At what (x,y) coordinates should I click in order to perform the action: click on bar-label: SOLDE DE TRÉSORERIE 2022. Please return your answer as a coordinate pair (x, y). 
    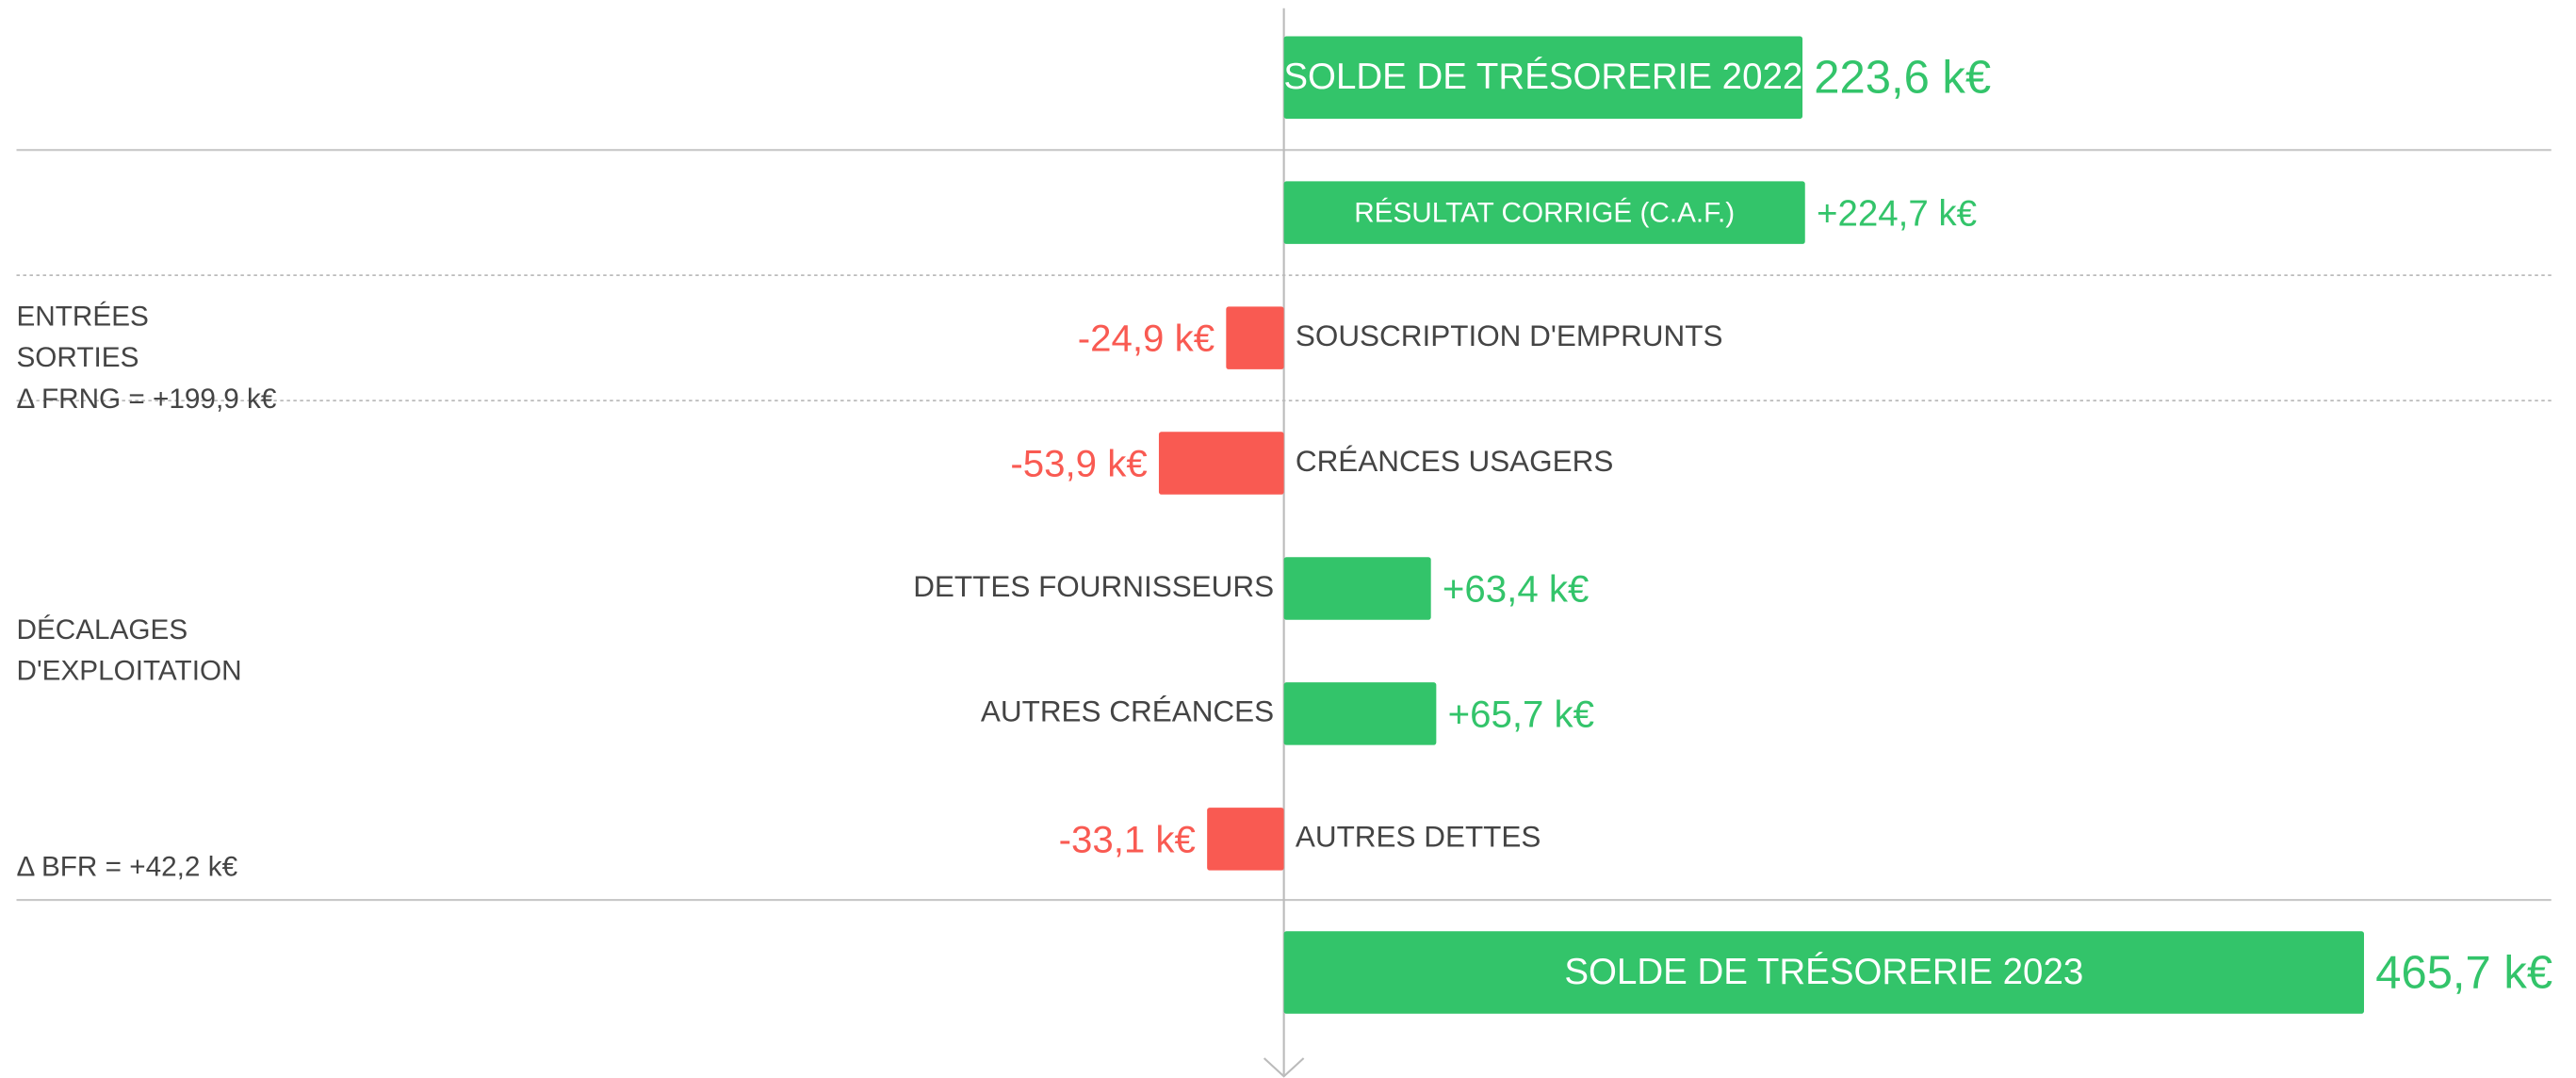
    Looking at the image, I should click on (1542, 77).